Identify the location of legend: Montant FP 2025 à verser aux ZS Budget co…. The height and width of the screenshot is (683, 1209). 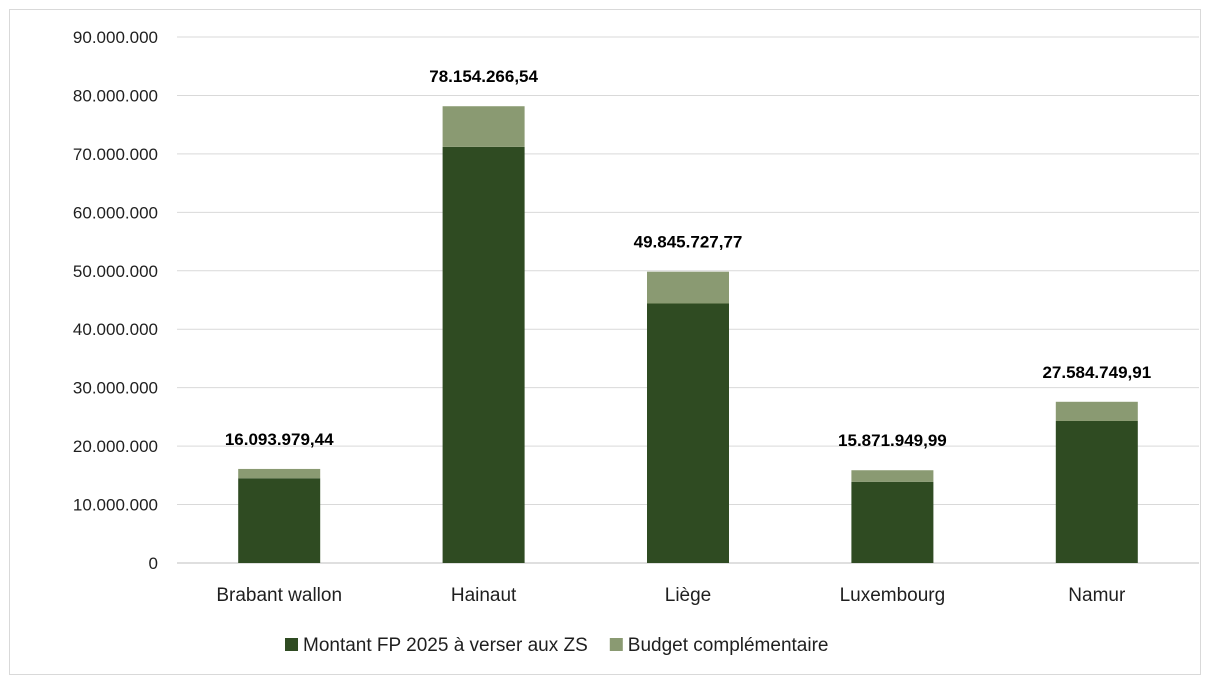
(556, 645).